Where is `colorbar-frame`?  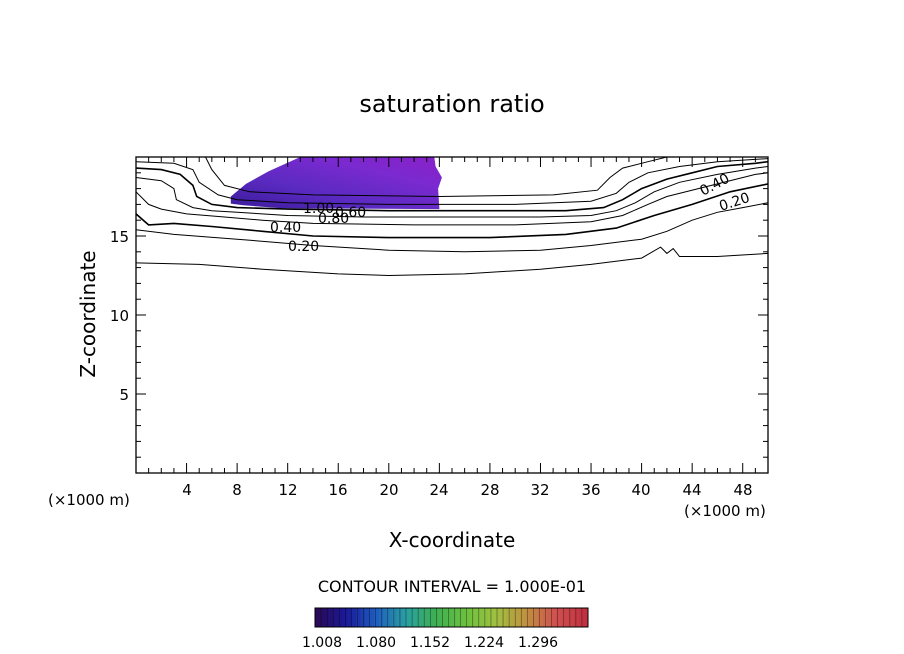
colorbar-frame is located at coordinates (451, 617).